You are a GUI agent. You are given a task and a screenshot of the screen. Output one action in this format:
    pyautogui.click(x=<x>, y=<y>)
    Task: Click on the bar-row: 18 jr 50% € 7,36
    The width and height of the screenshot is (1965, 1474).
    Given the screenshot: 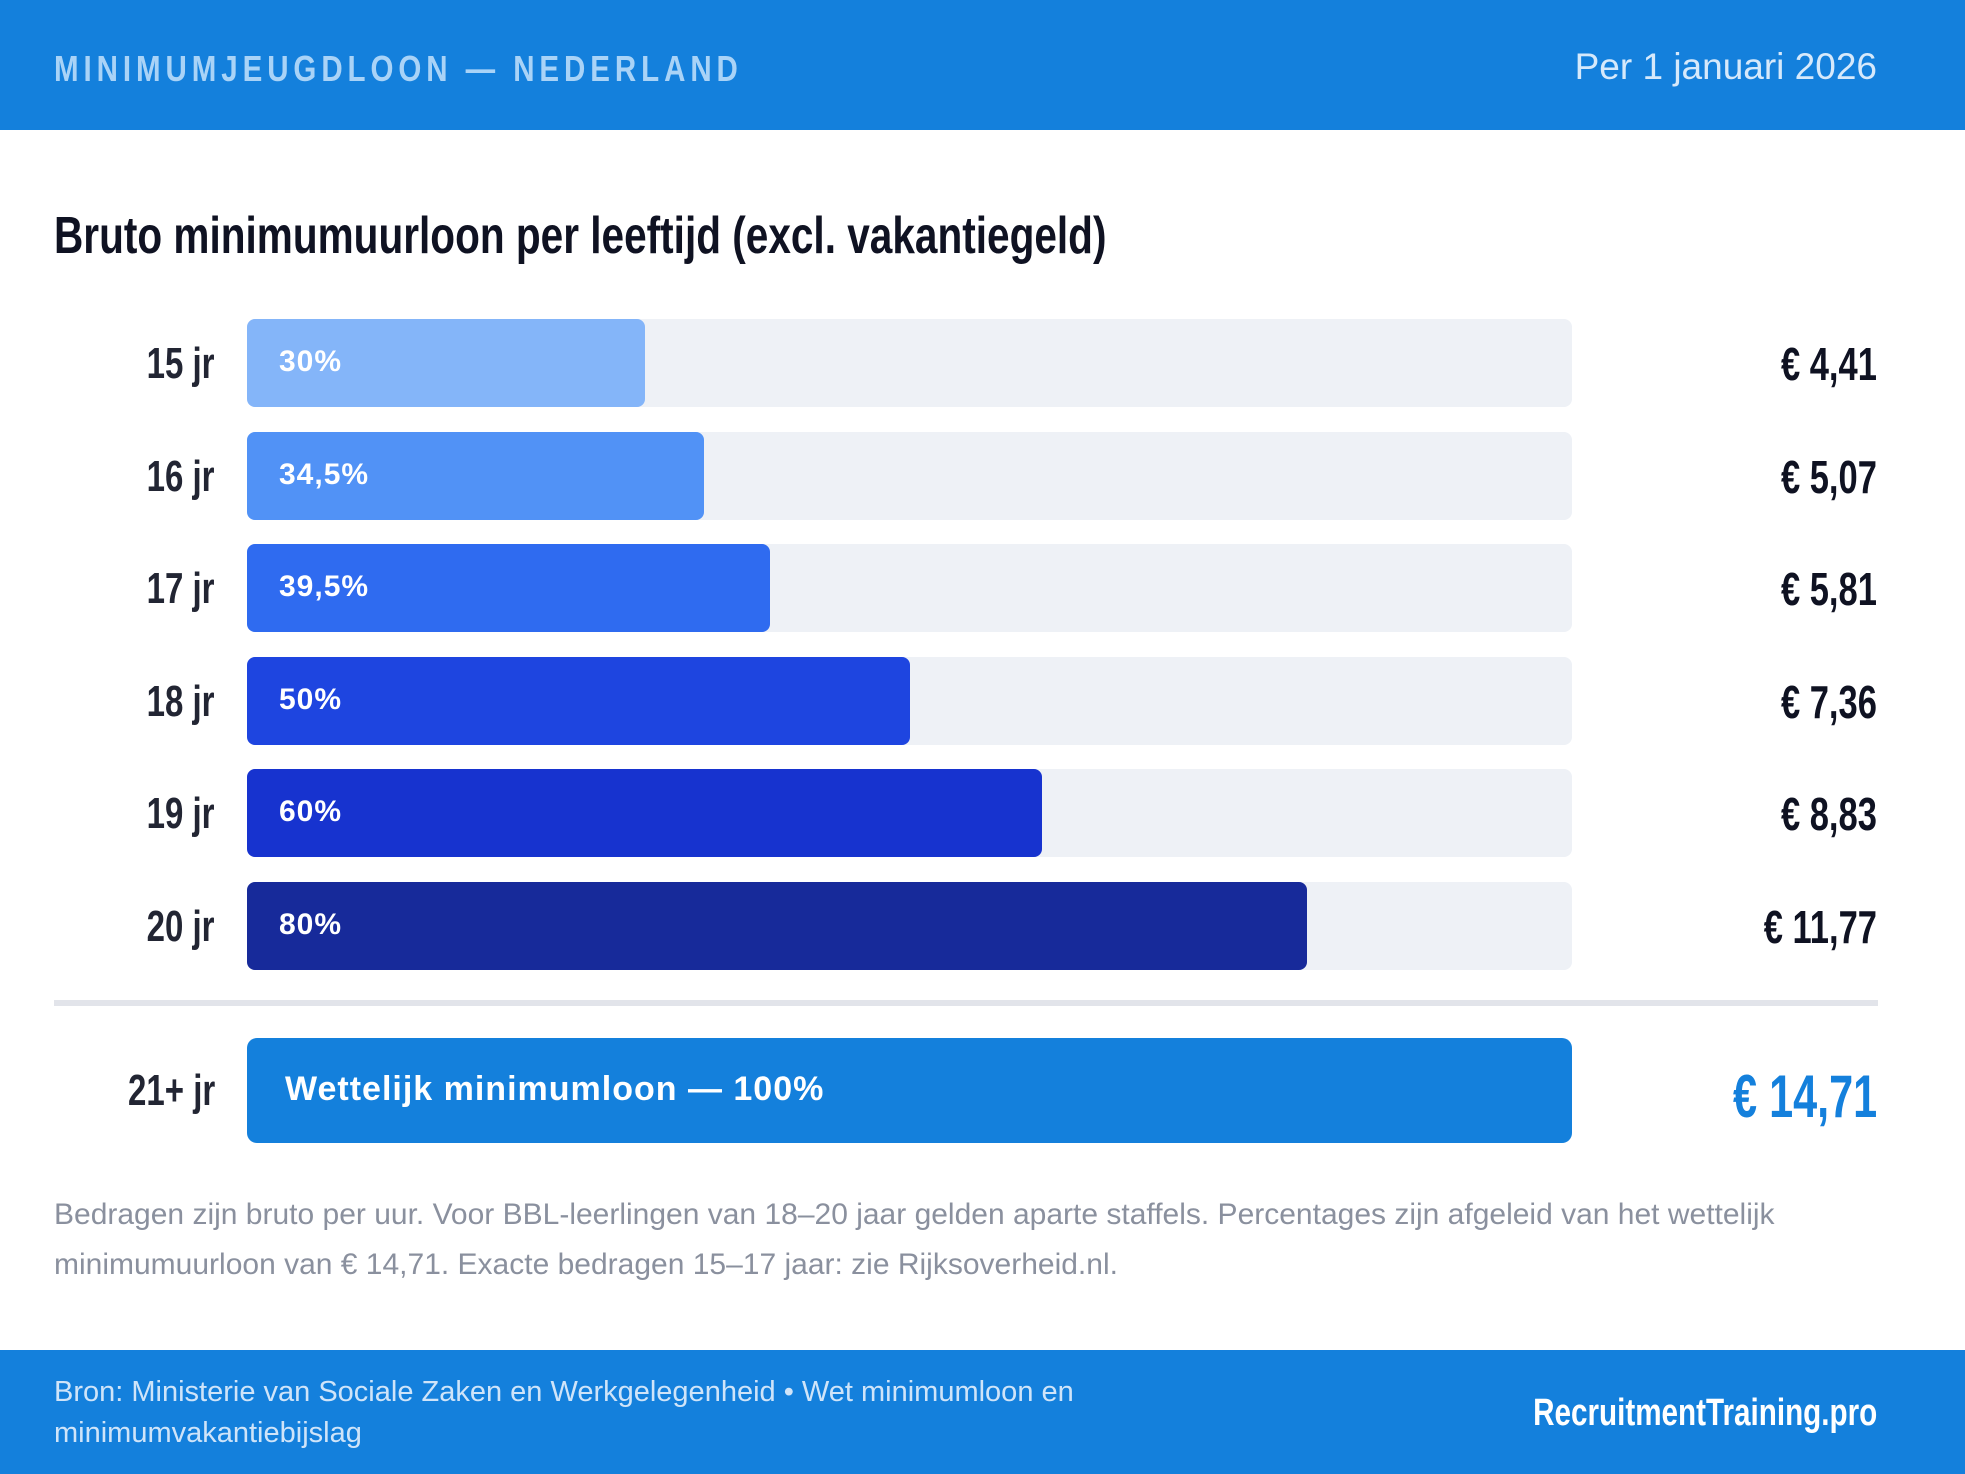 What is the action you would take?
    pyautogui.click(x=982, y=700)
    